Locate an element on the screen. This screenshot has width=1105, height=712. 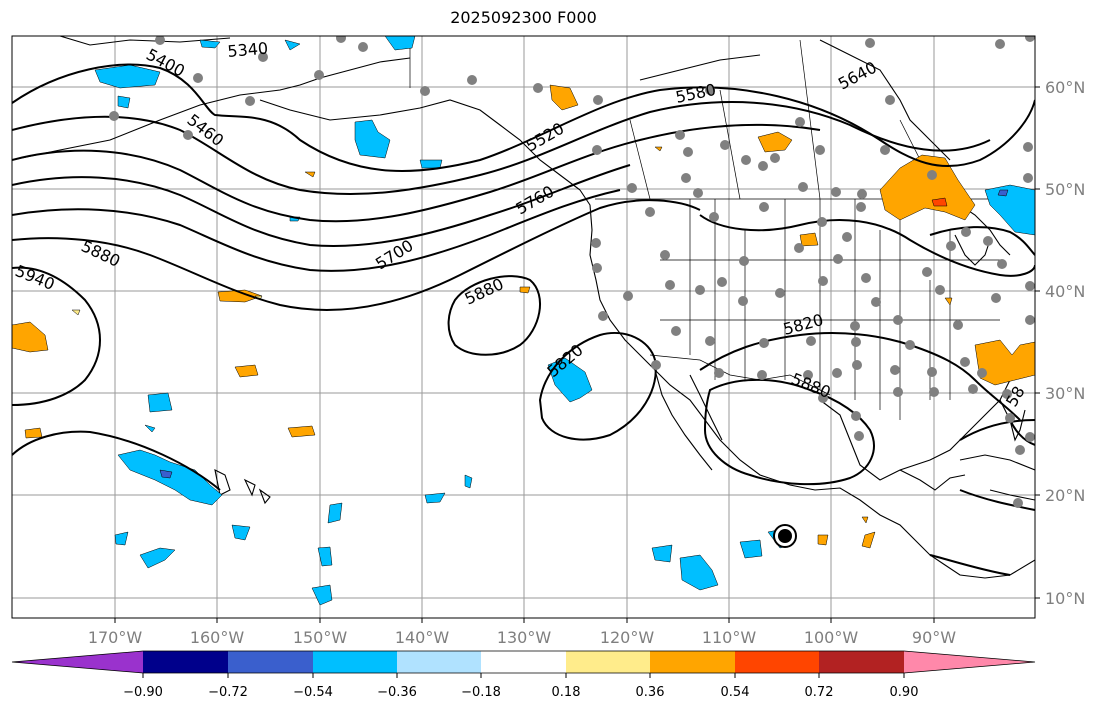
colorbar-tick-label: 0.72 is located at coordinates (819, 692).